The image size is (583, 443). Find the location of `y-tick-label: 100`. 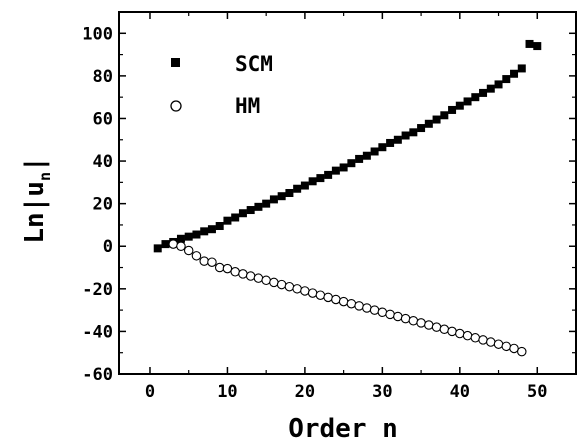

y-tick-label: 100 is located at coordinates (97, 34).